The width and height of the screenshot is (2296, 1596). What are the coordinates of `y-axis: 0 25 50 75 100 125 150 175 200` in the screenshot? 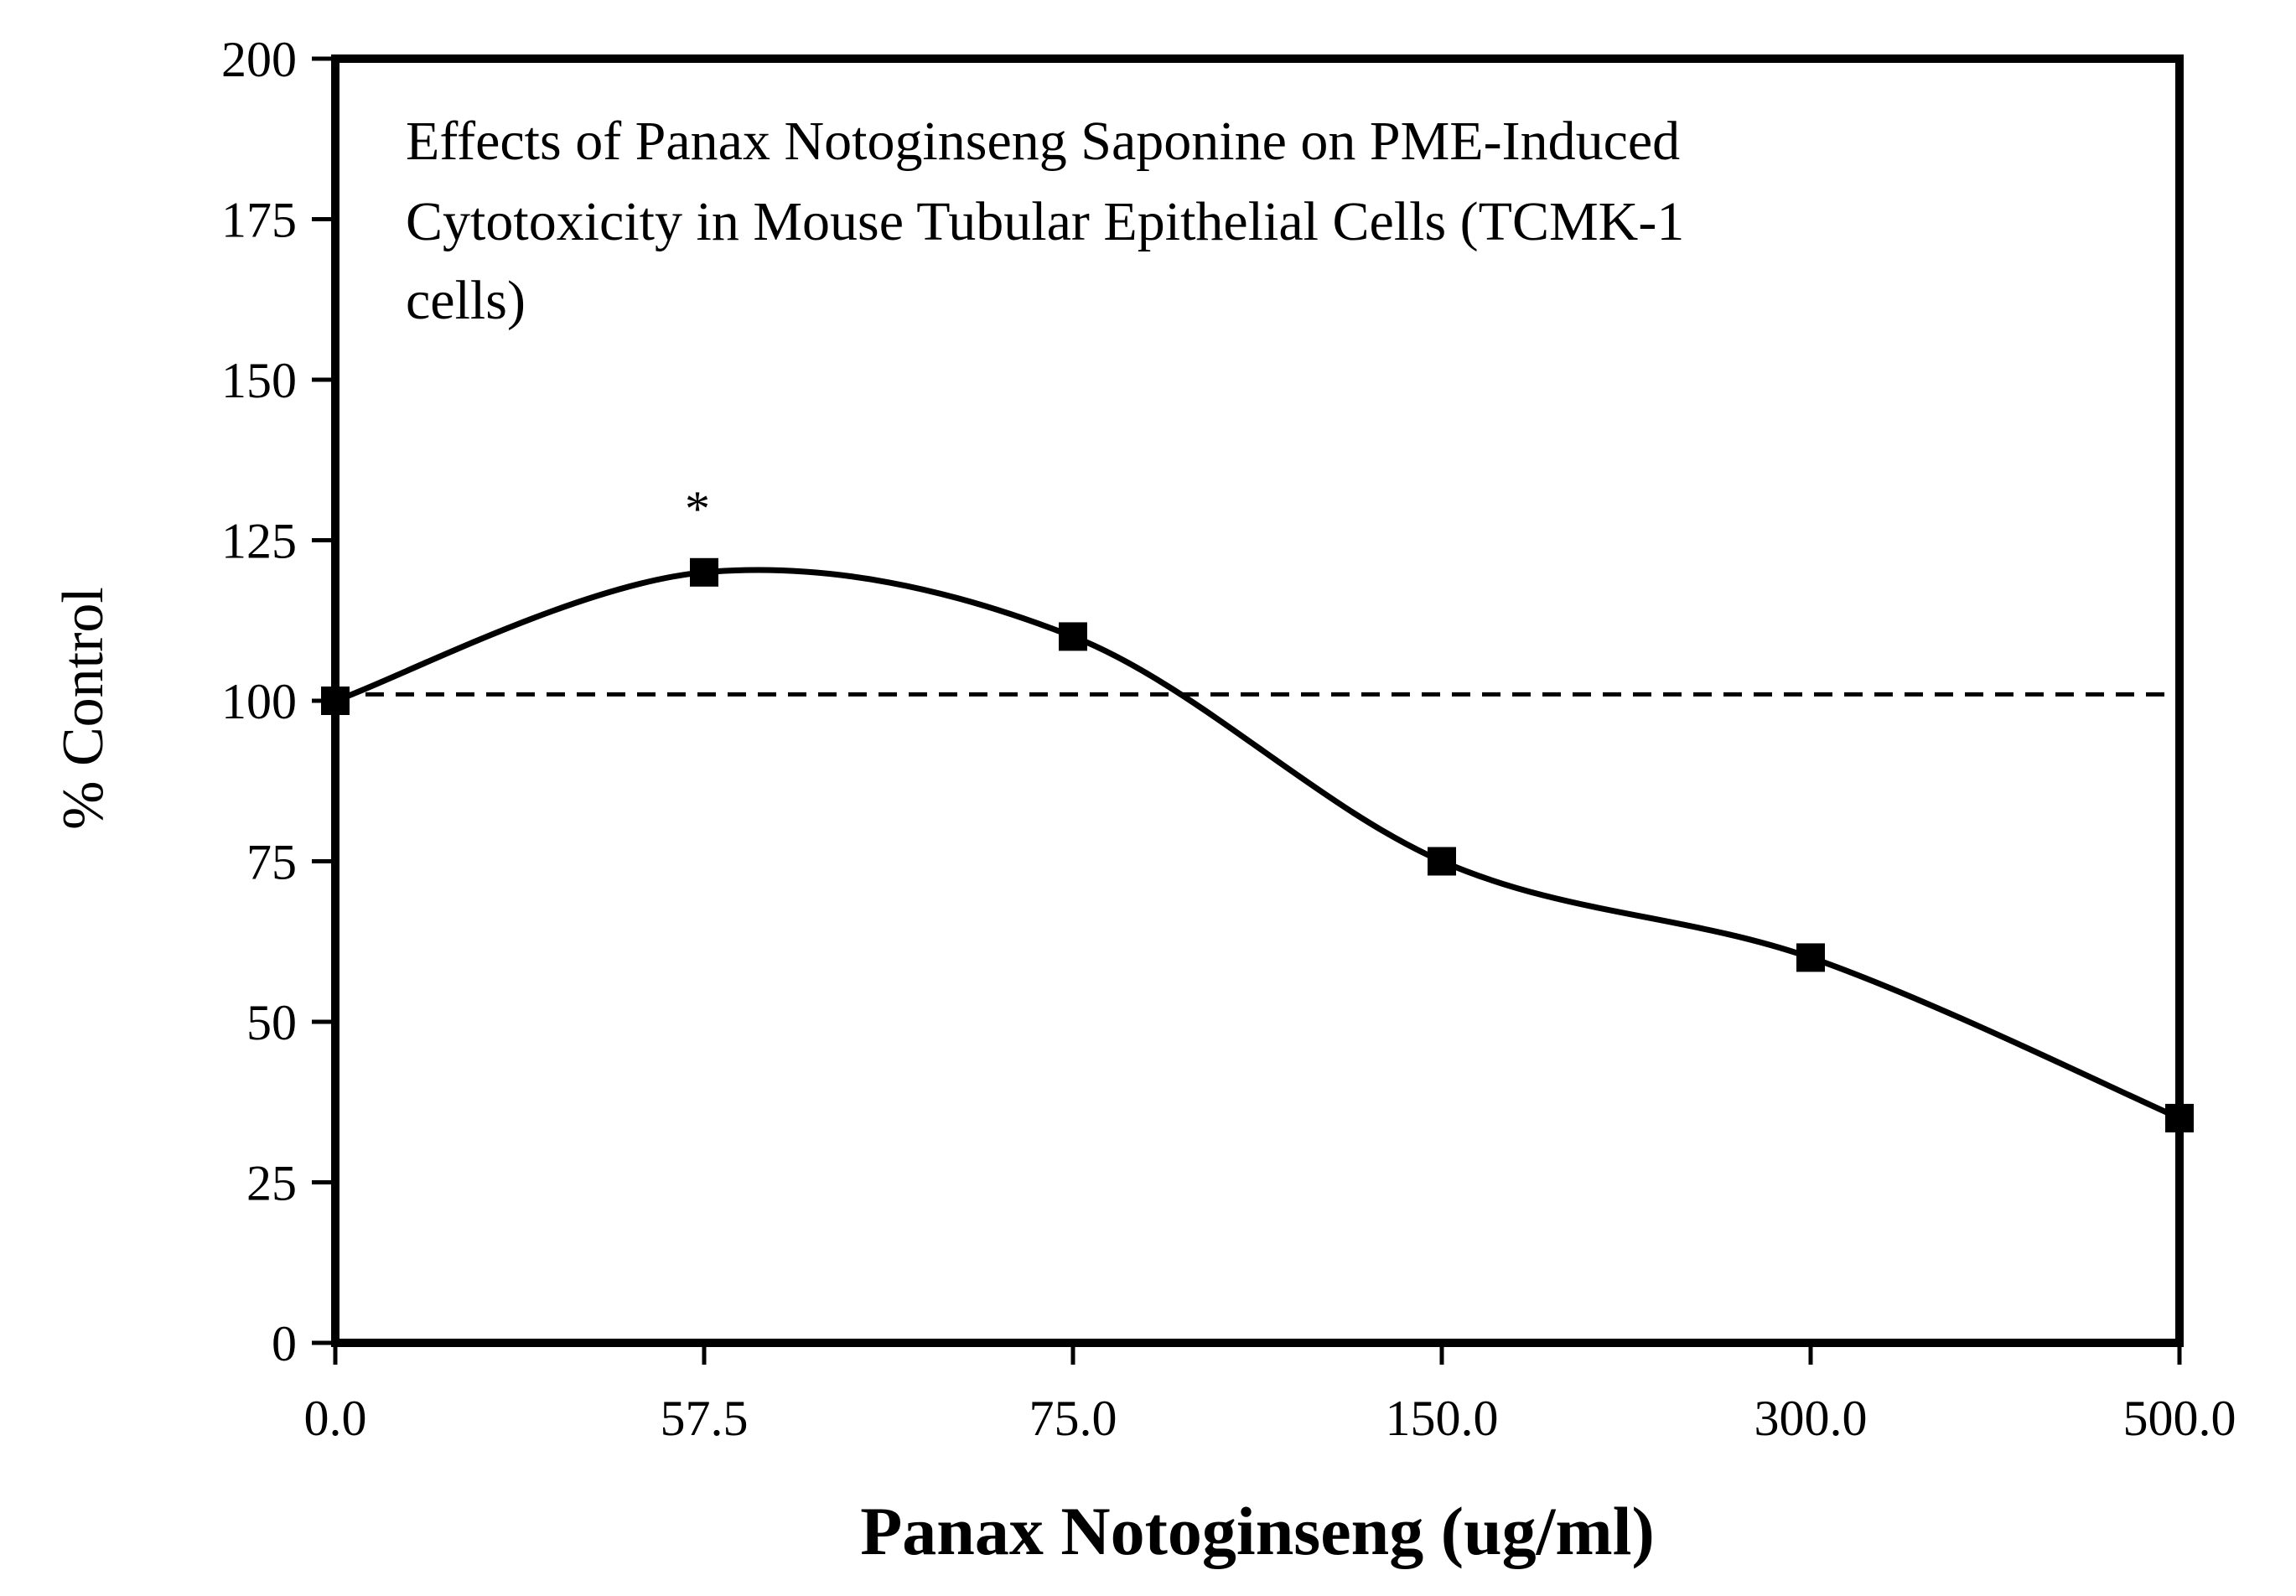 It's located at (278, 701).